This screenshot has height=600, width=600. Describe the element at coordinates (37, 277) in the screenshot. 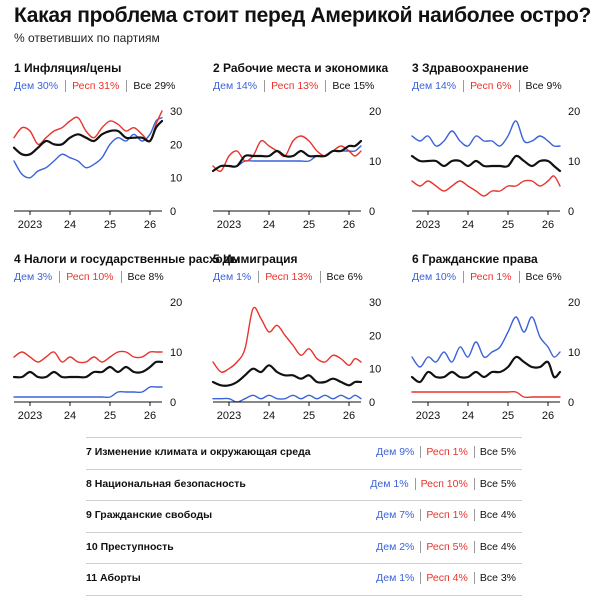

I see `legend-dem: Дем 3%` at that location.